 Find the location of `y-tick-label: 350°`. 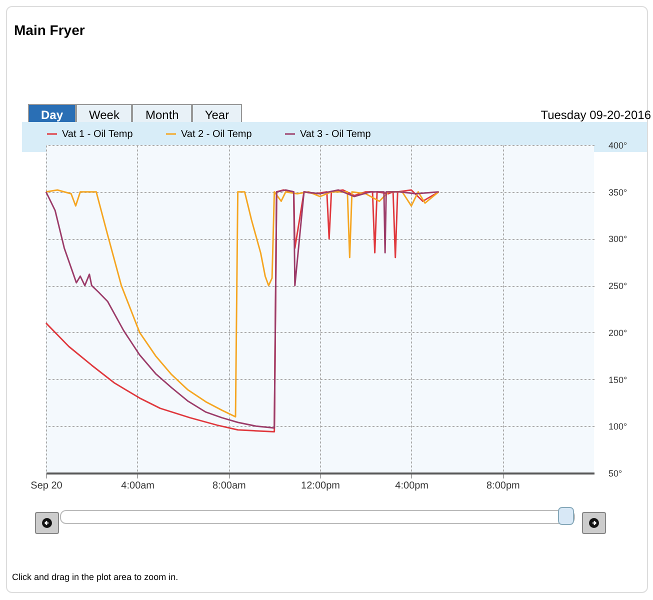

y-tick-label: 350° is located at coordinates (618, 192).